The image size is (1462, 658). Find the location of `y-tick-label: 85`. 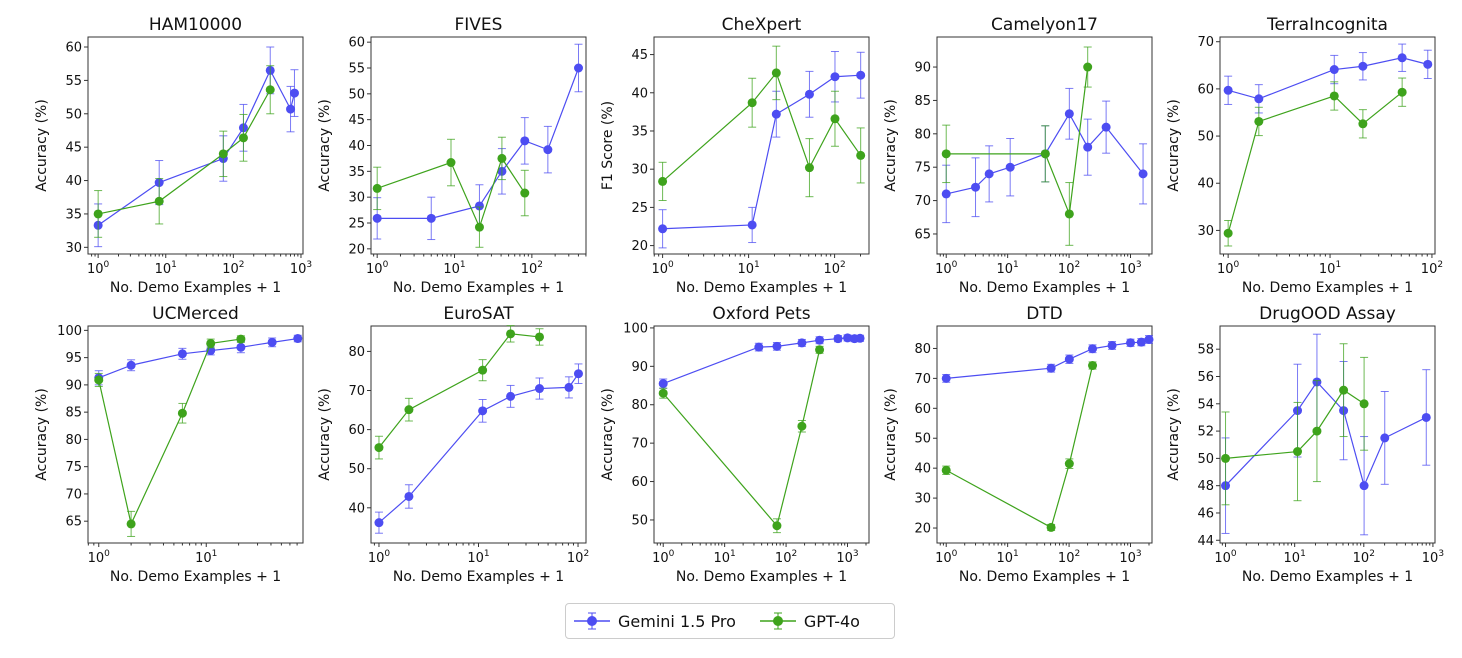

y-tick-label: 85 is located at coordinates (922, 101).